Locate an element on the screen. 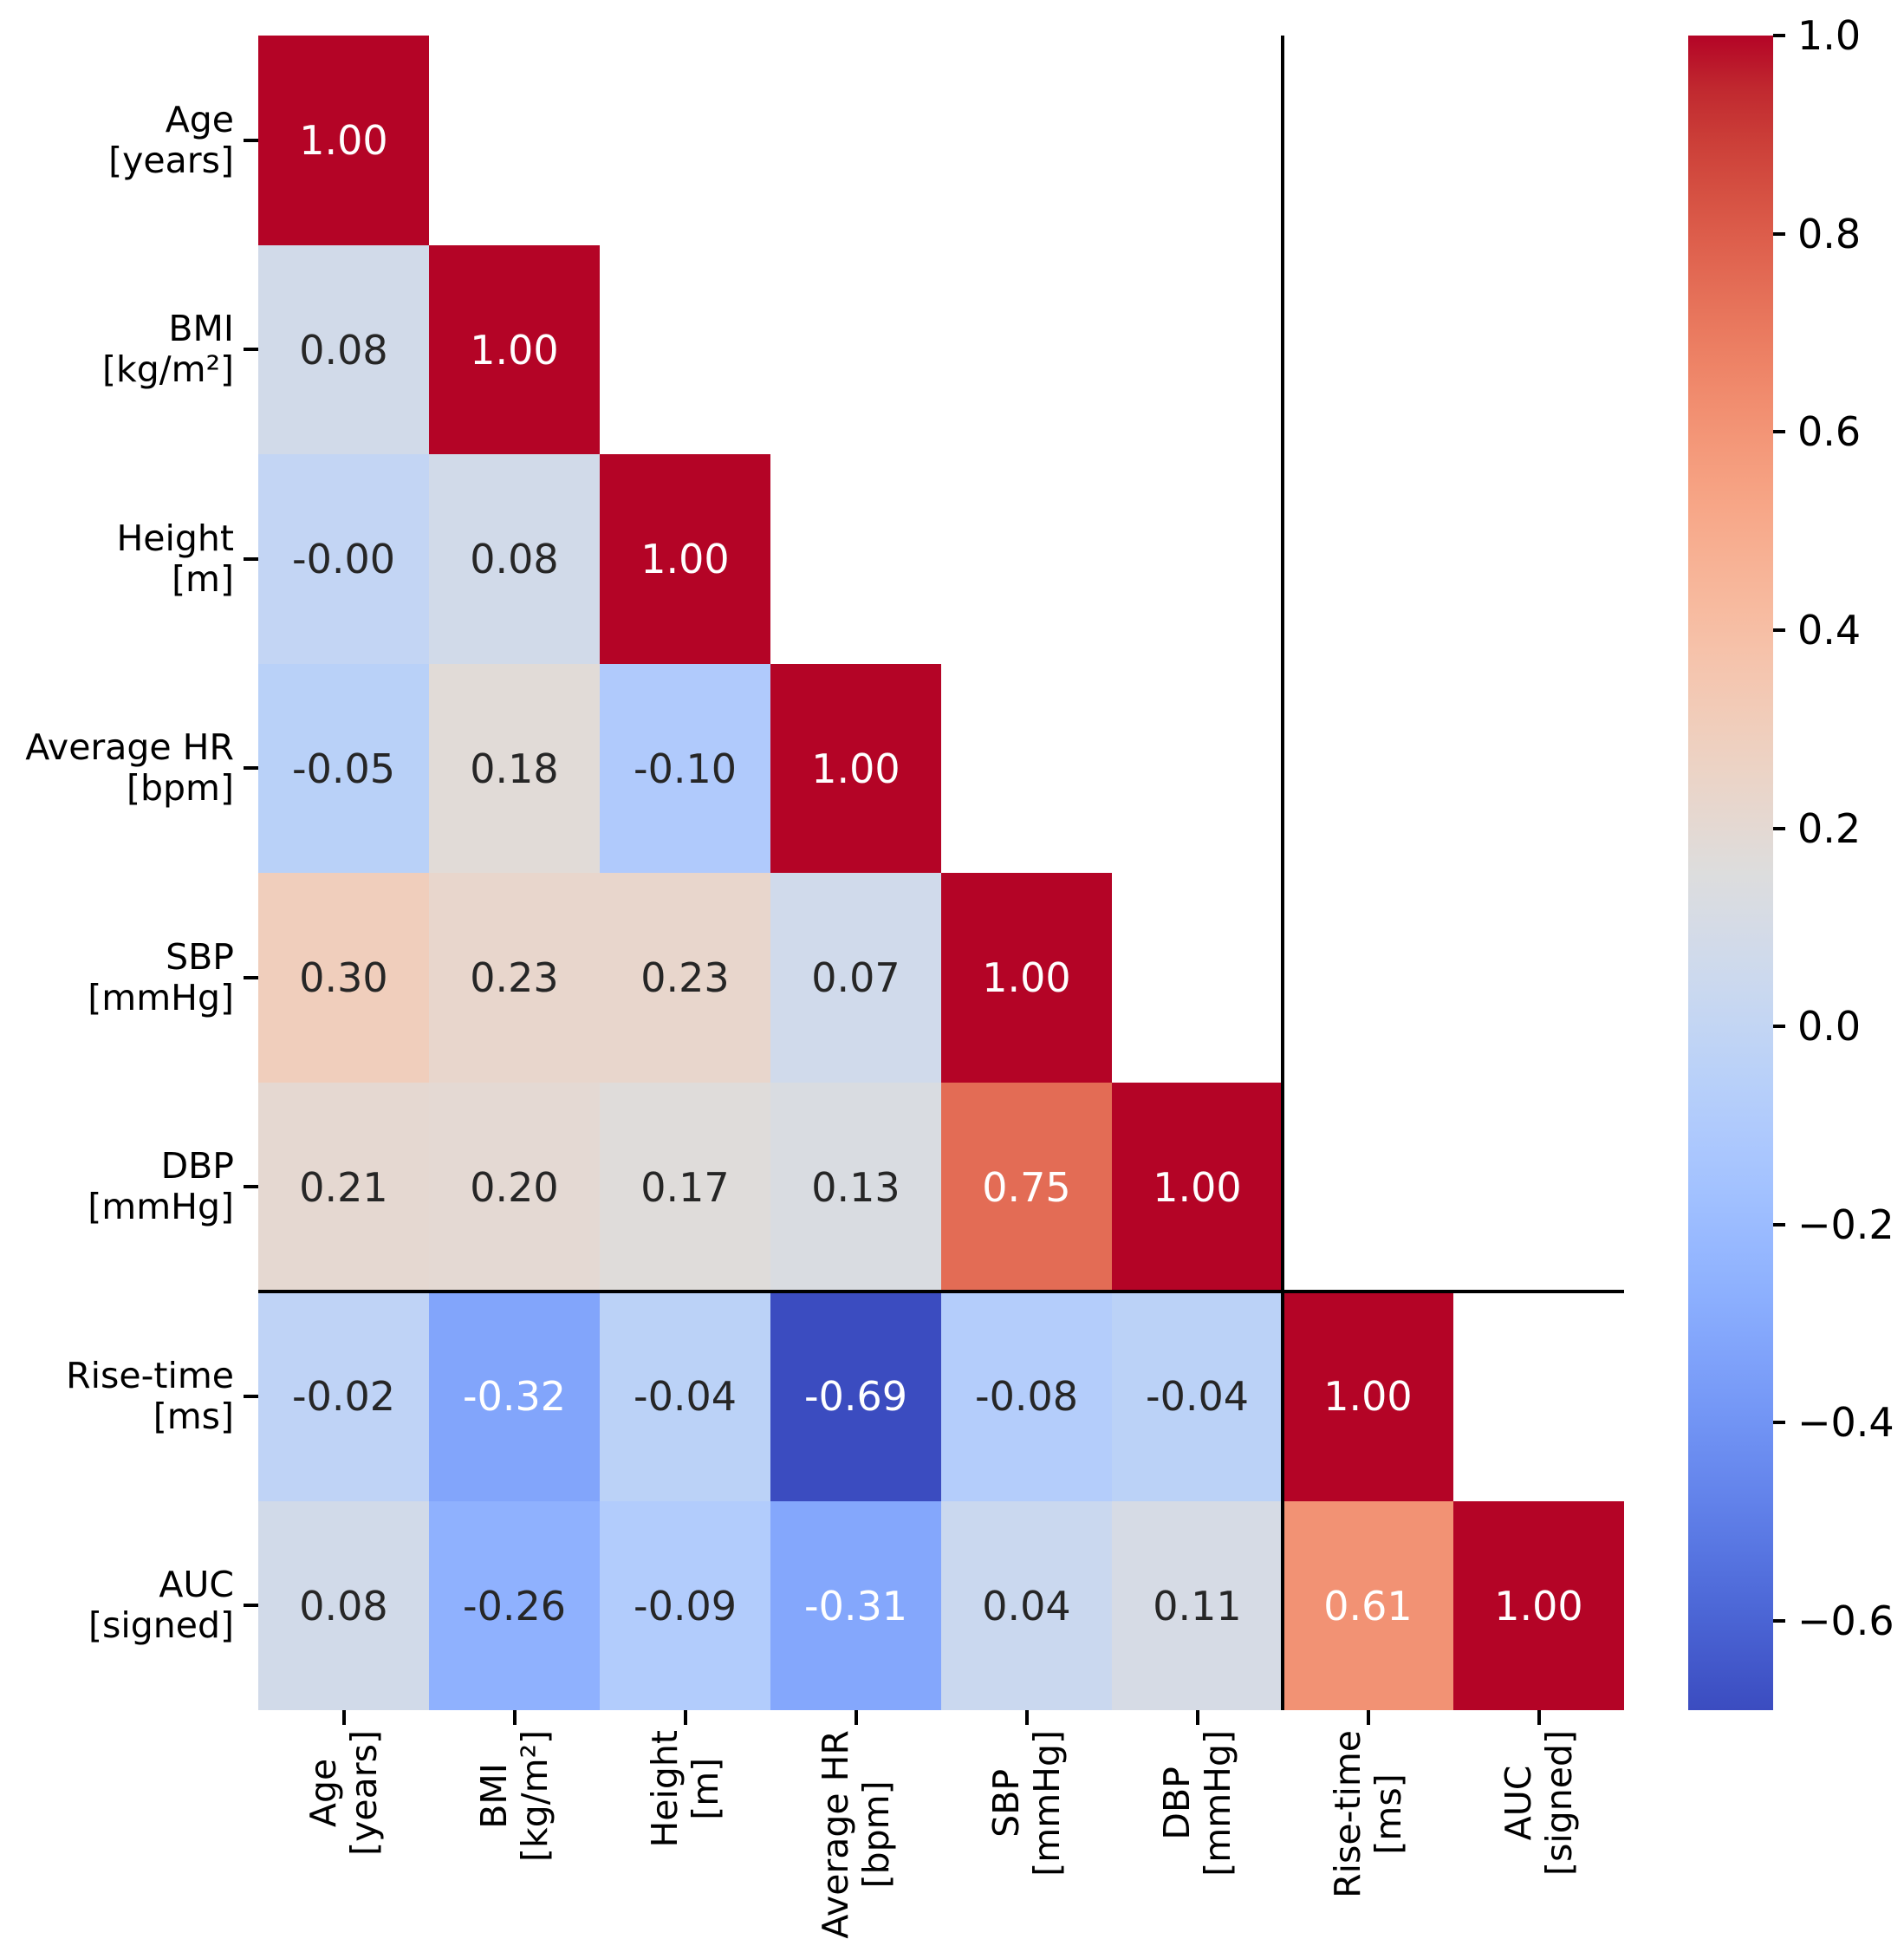 The image size is (1904, 1952). group-separator-horizontal-line is located at coordinates (941, 1292).